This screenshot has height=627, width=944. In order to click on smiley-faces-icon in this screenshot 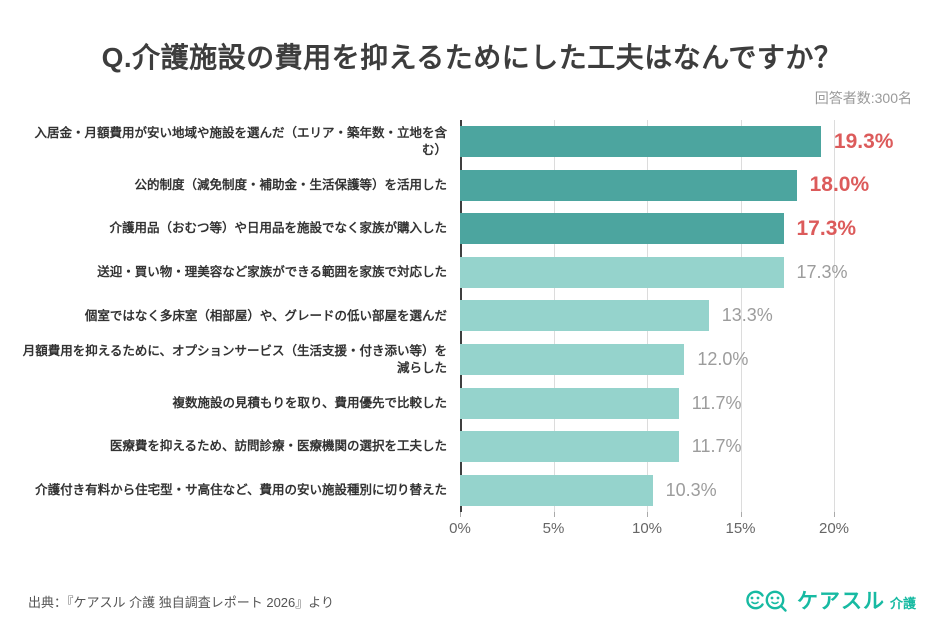, I will do `click(766, 601)`.